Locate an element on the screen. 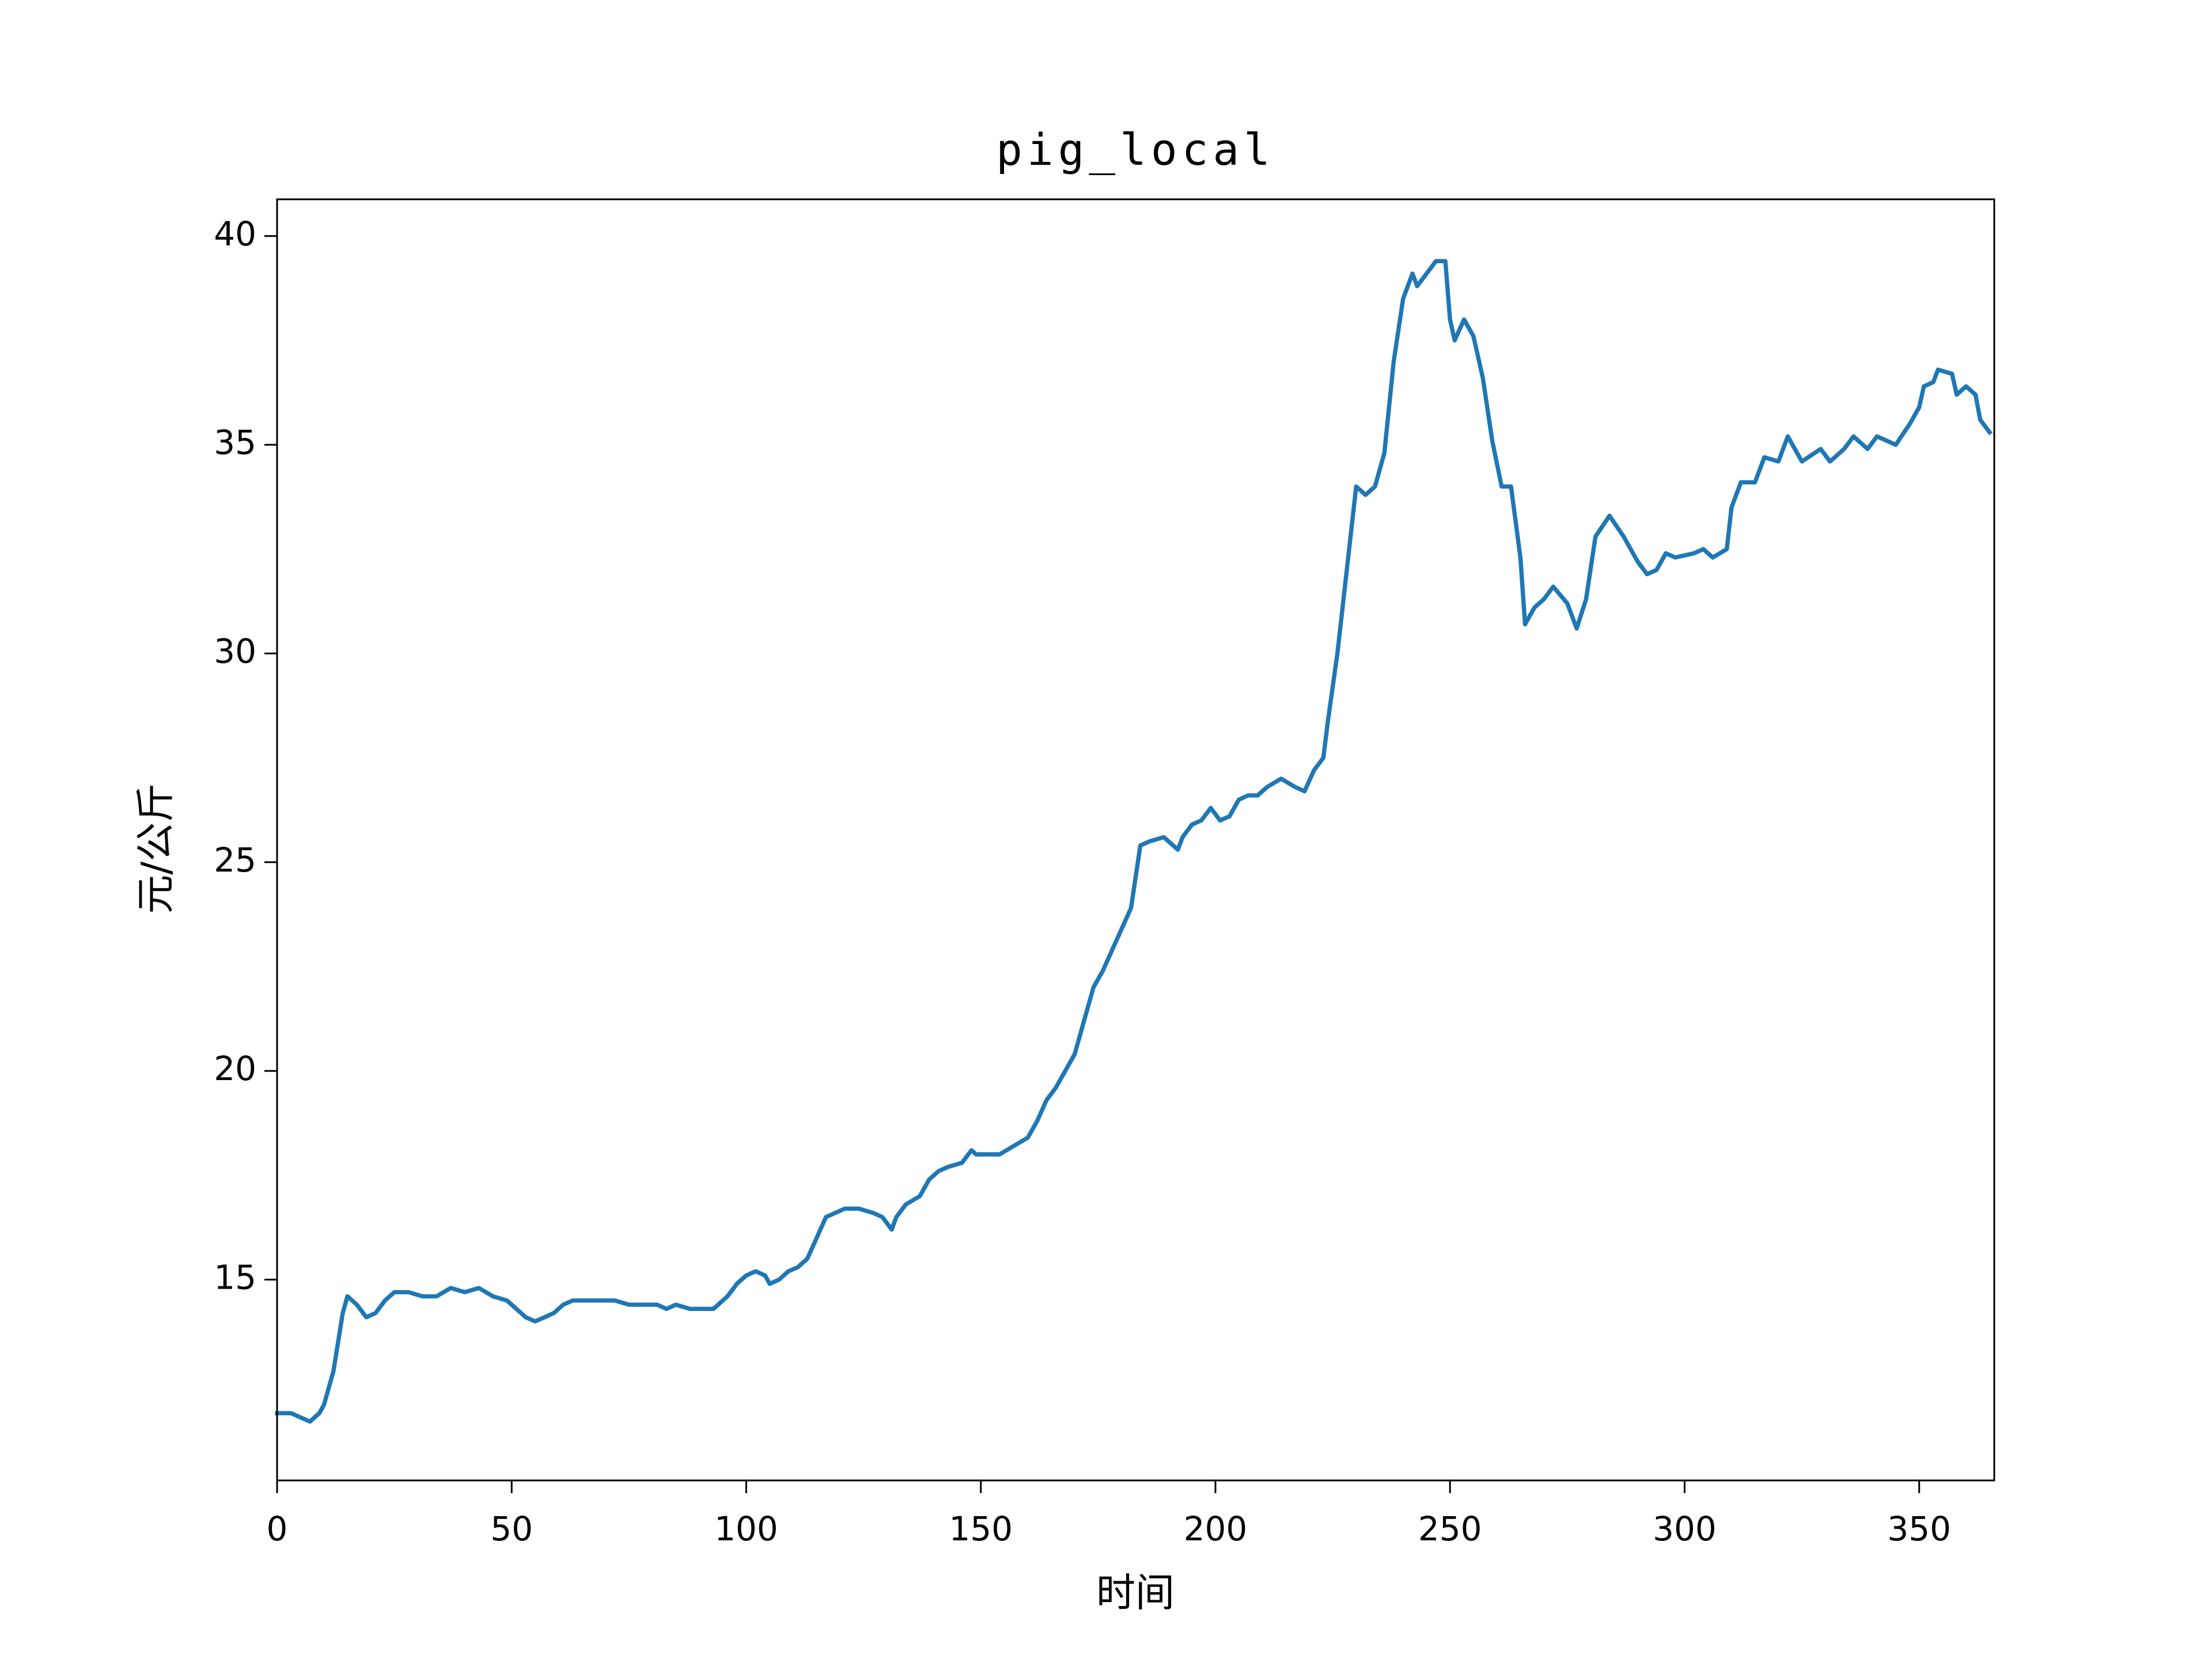 Image resolution: width=2212 pixels, height=1659 pixels. x-tick-label: 200 is located at coordinates (1216, 1528).